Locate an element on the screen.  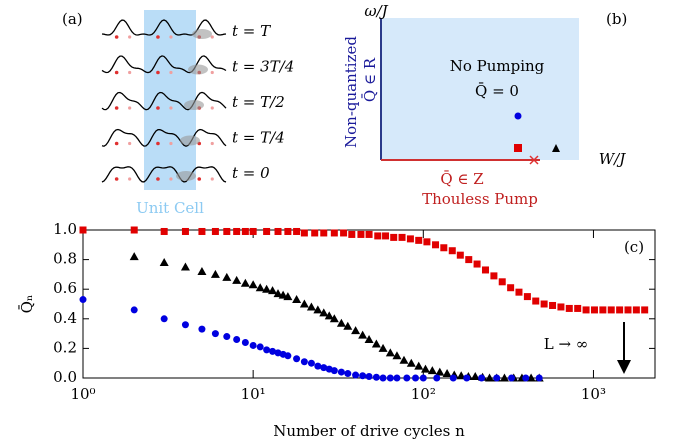
left-value: Q̄ ∈ R is located at coordinates (370, 79).